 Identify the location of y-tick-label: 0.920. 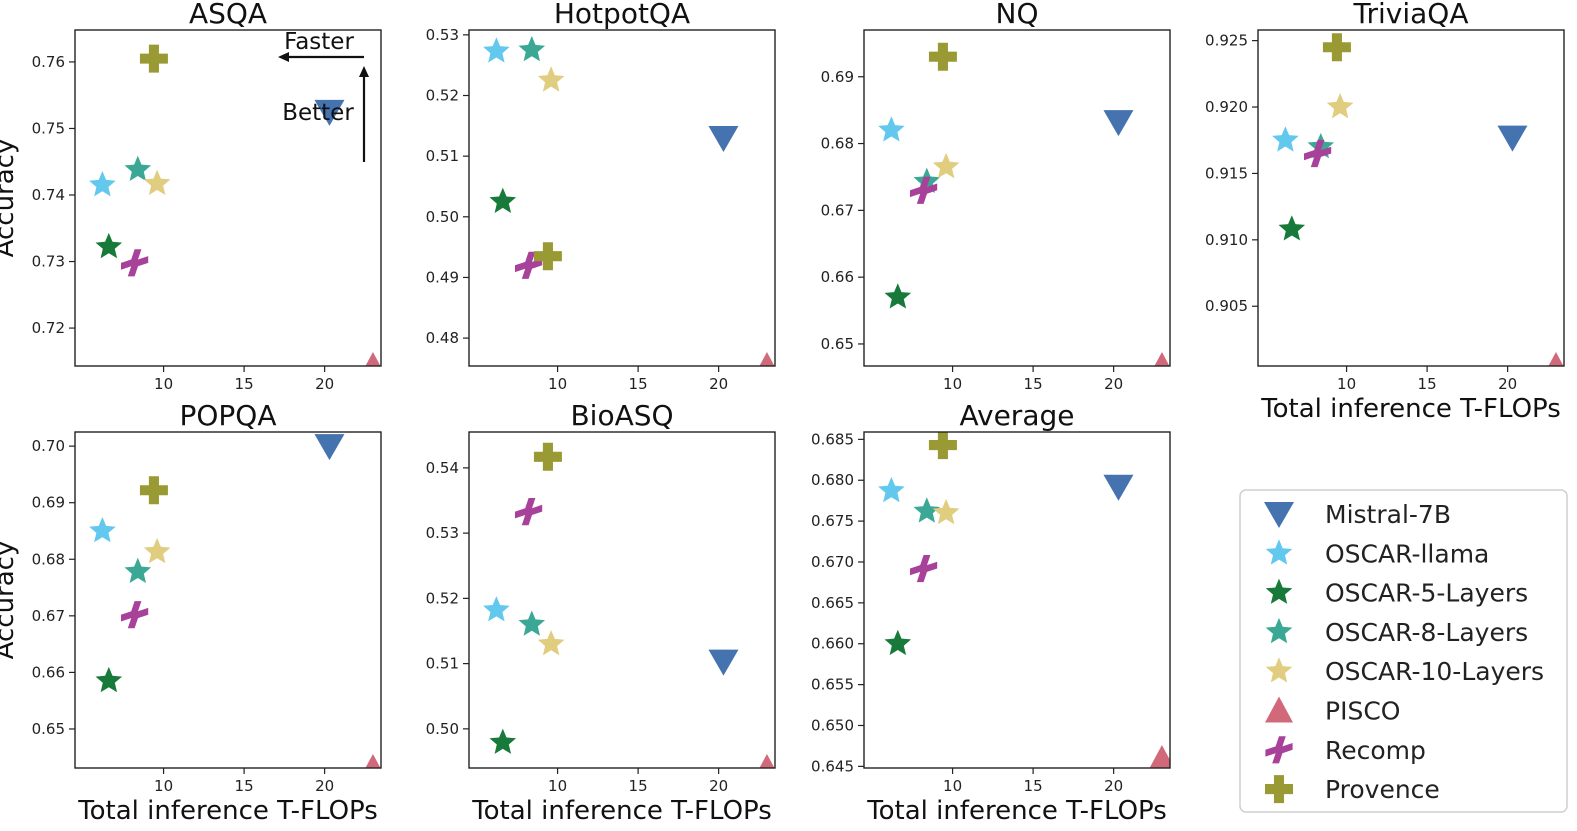
(1226, 107).